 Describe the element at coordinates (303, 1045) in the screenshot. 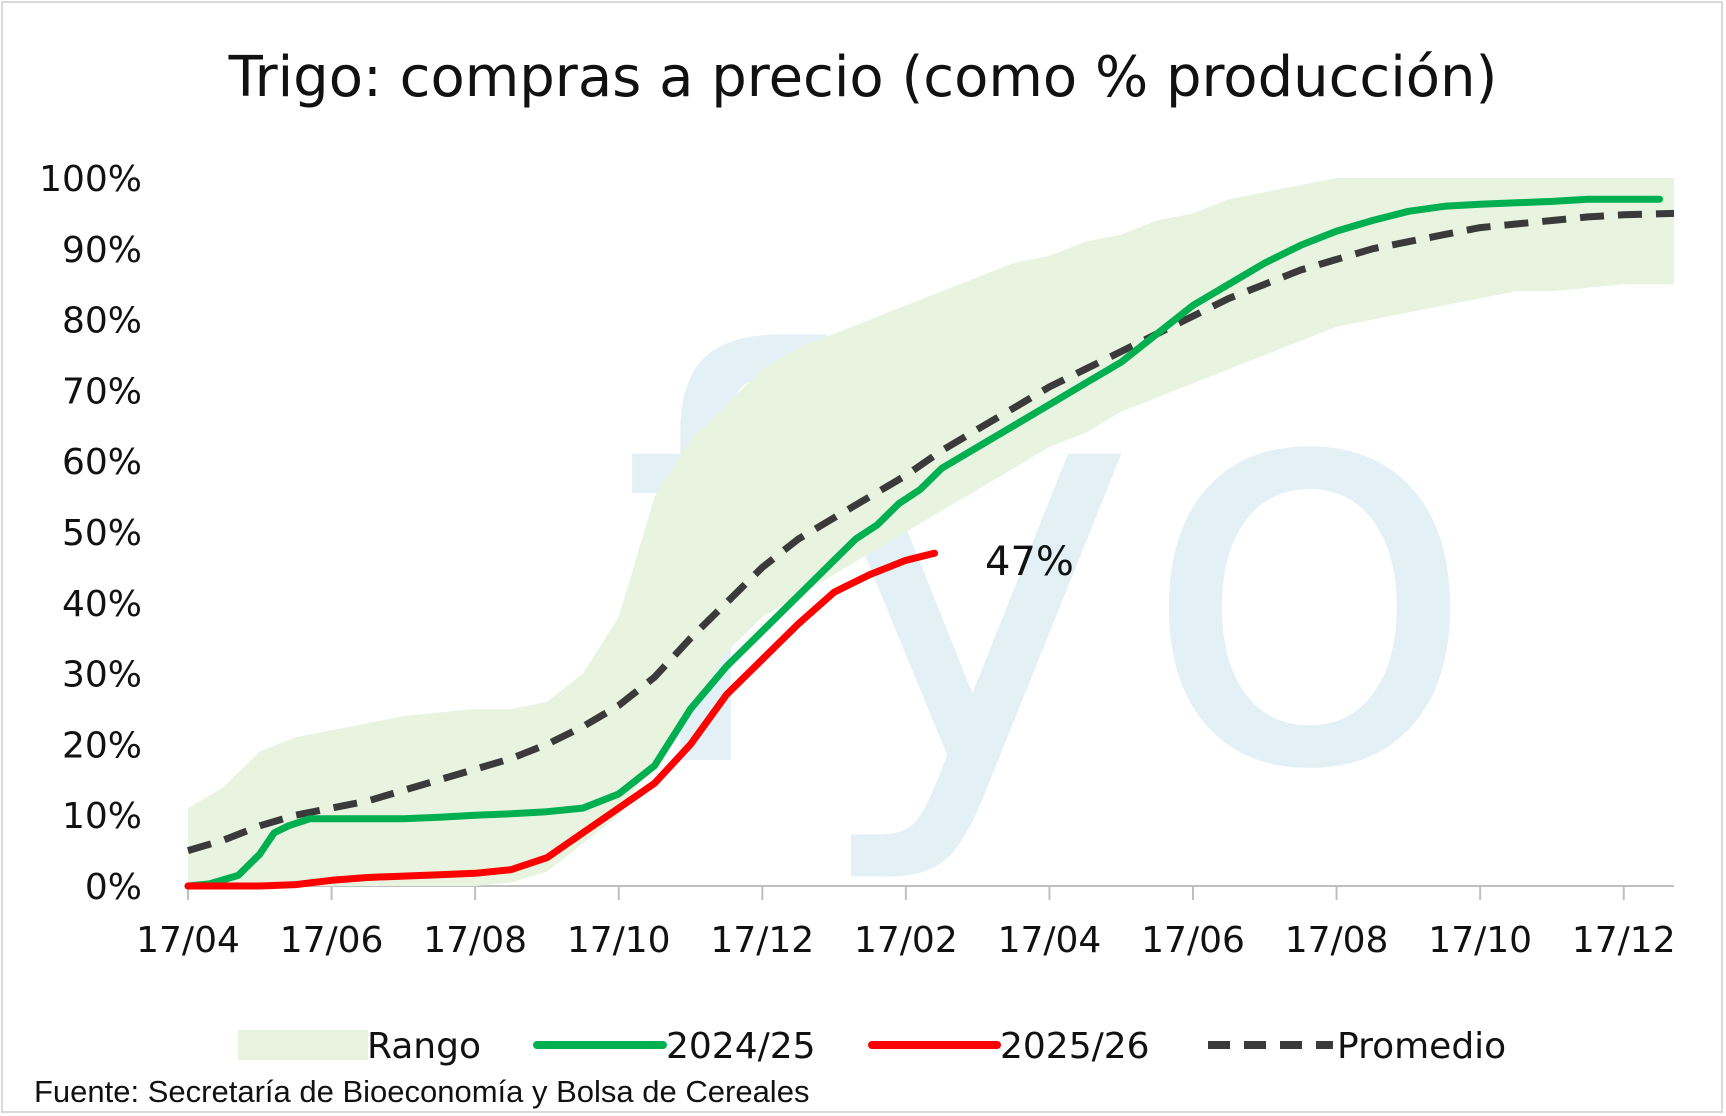

I see `legend-swatch-rango` at that location.